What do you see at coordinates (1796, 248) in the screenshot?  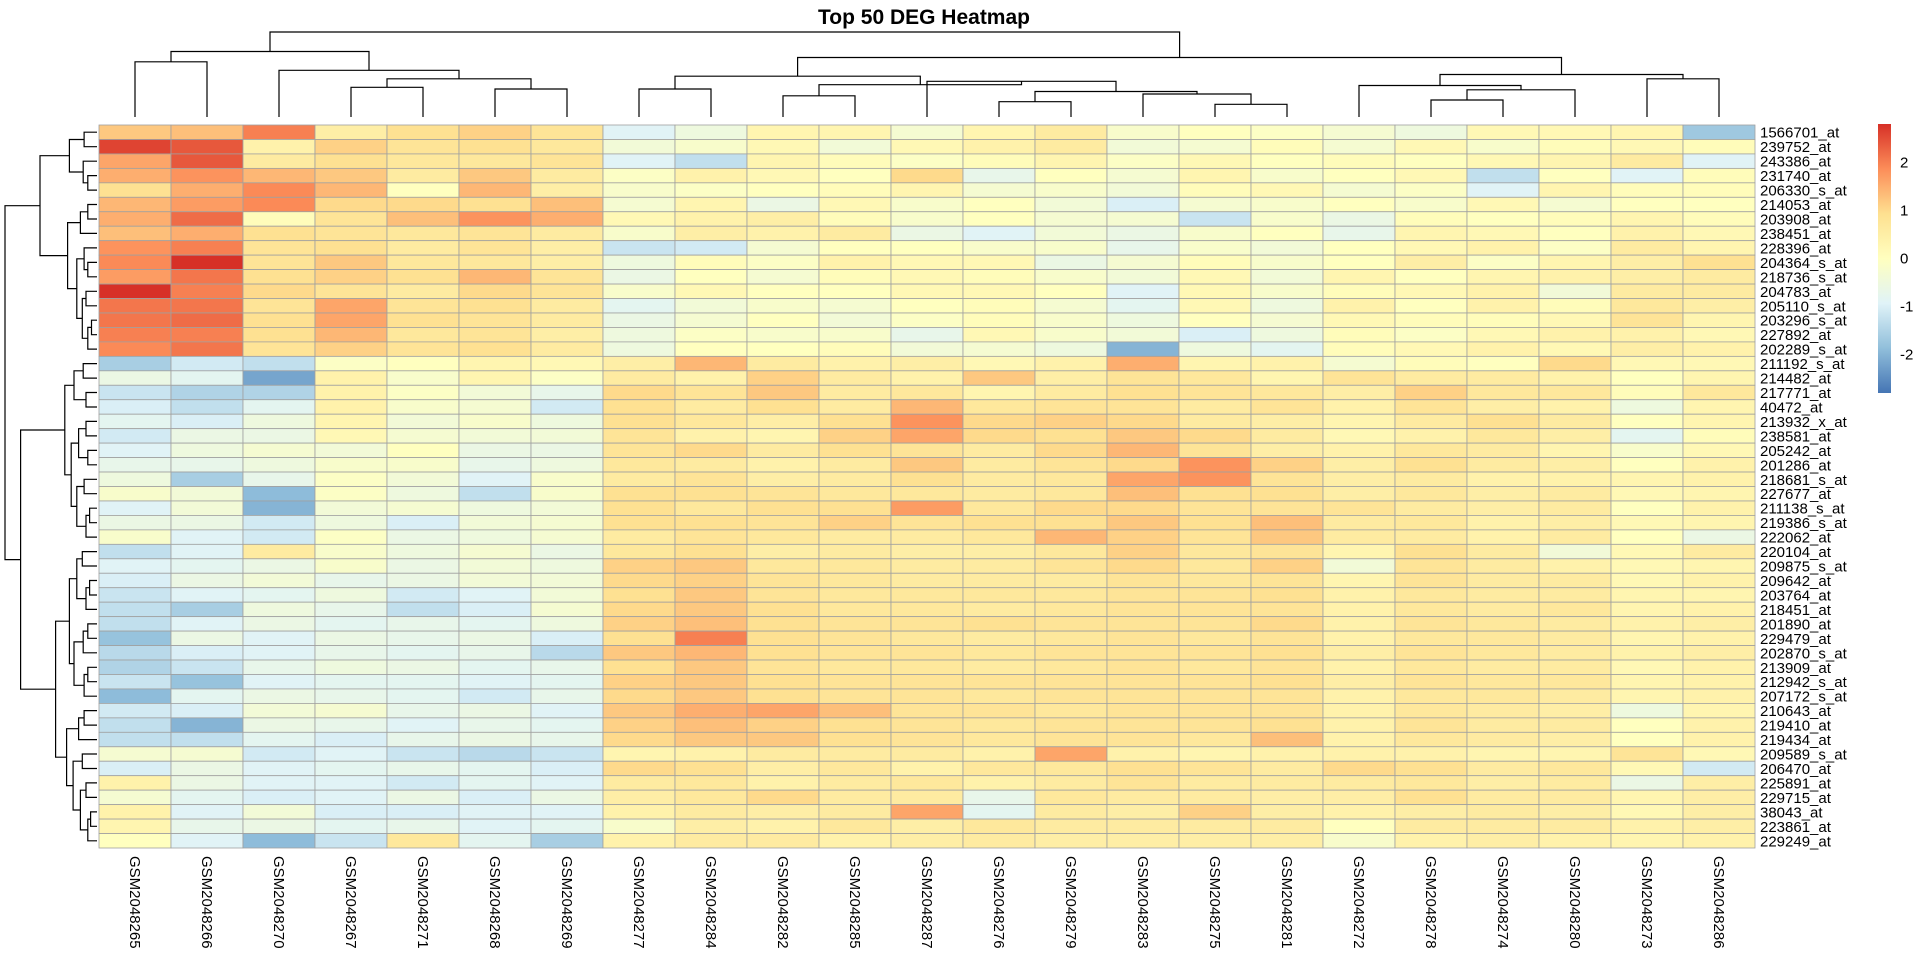 I see `row-label: 228396_at` at bounding box center [1796, 248].